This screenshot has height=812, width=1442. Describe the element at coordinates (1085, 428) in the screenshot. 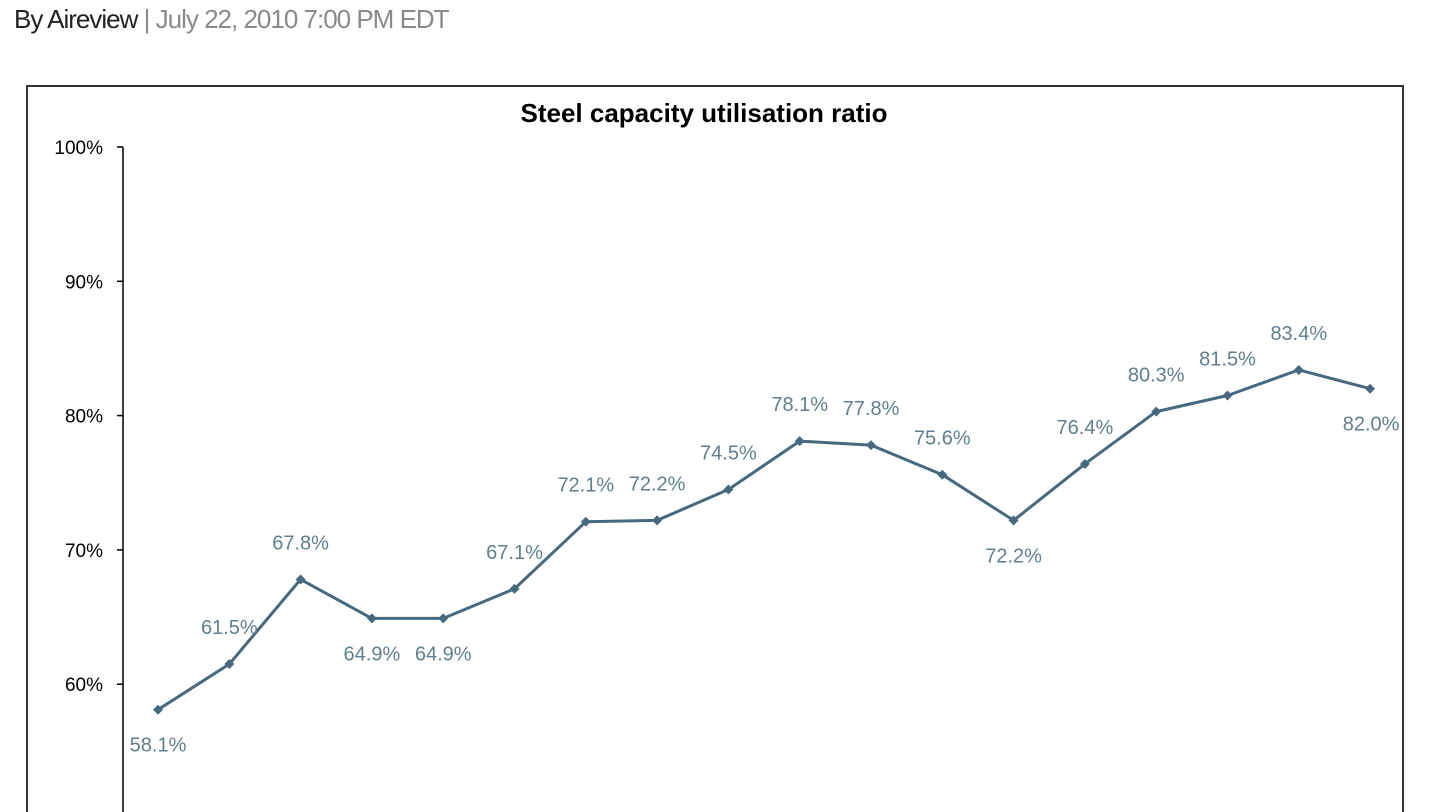

I see `data-label: 76.4%` at that location.